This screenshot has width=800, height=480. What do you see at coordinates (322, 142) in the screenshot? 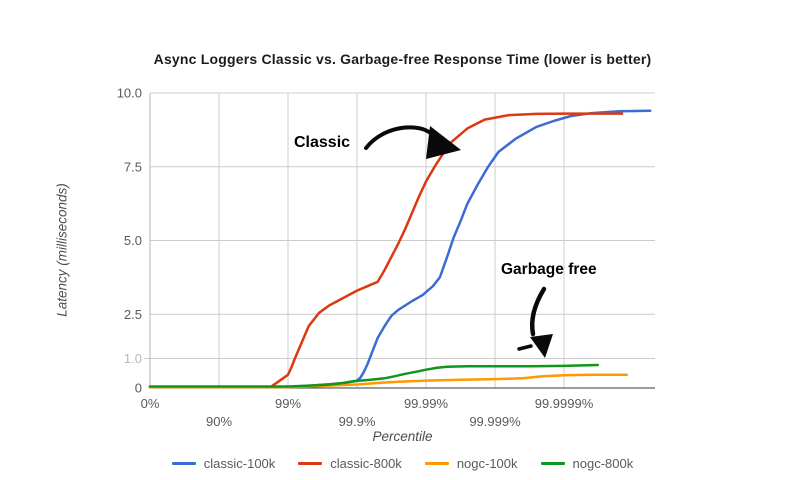
I see `annotation-classic: Classic` at bounding box center [322, 142].